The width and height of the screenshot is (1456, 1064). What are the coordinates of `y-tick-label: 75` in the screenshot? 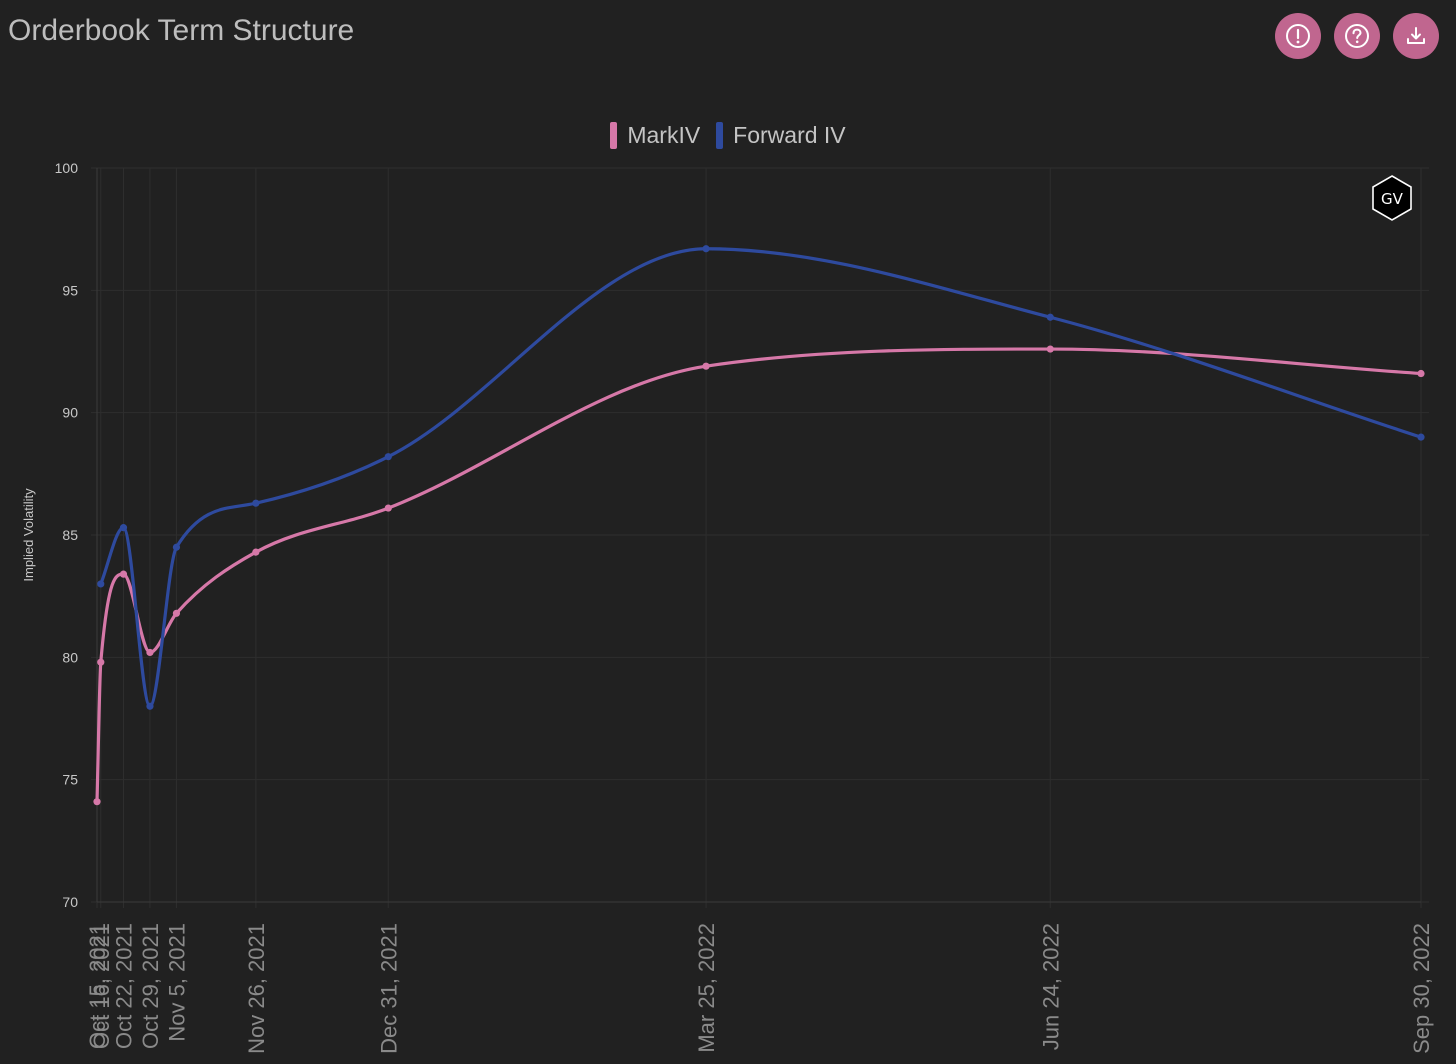 It's located at (70, 780).